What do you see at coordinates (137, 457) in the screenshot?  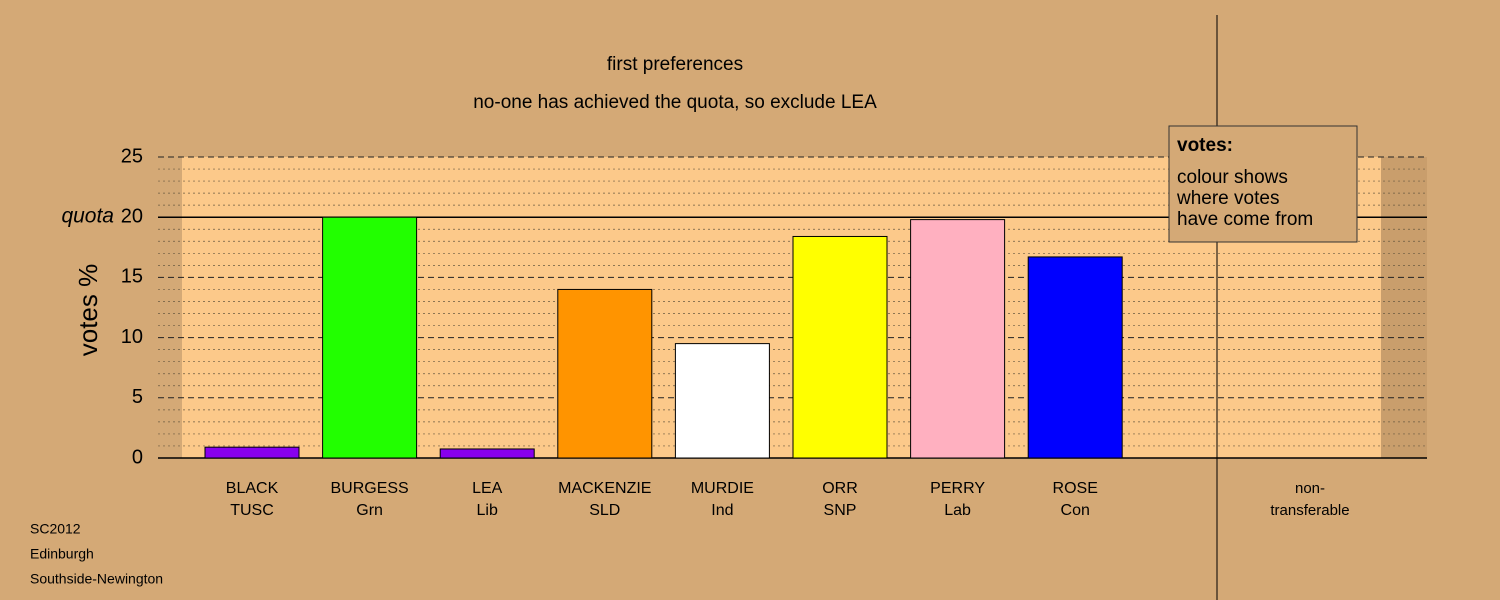 I see `y-tick-label: 0` at bounding box center [137, 457].